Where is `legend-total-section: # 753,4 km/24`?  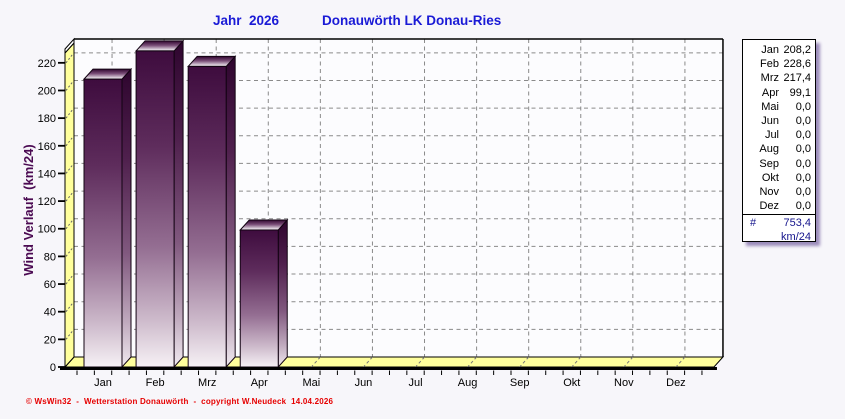 legend-total-section: # 753,4 km/24 is located at coordinates (779, 229).